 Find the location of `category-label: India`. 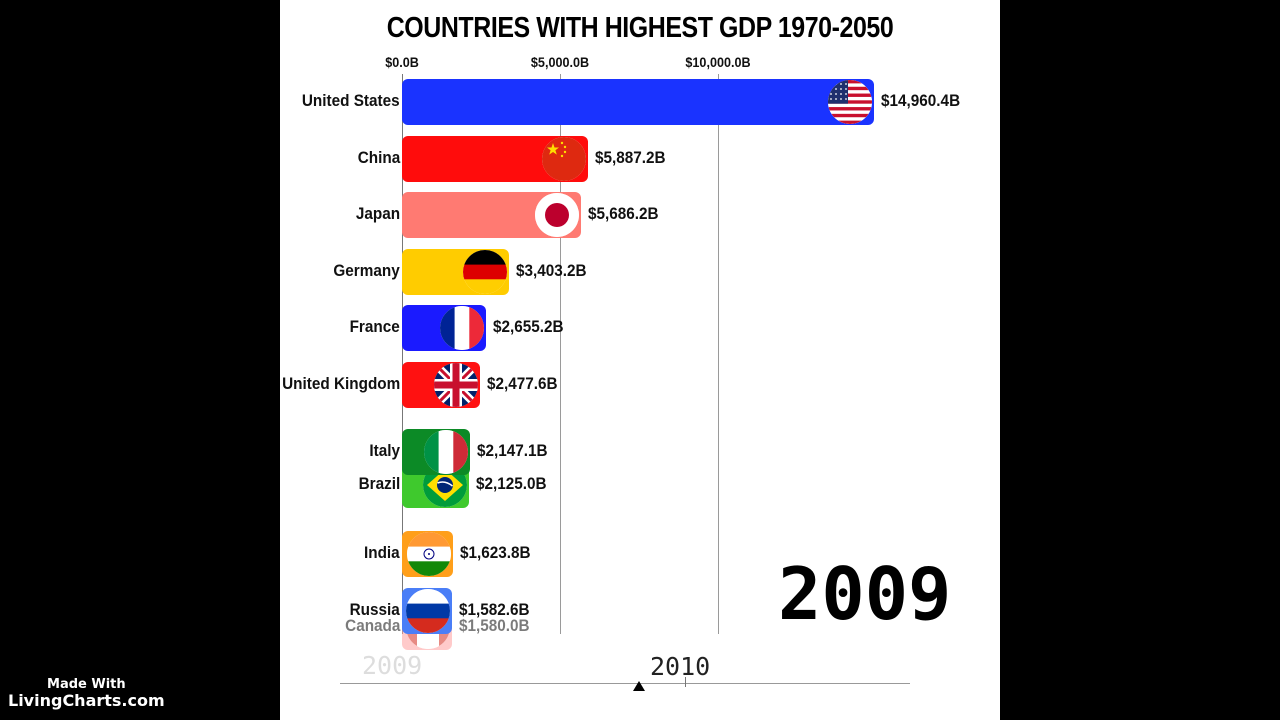

category-label: India is located at coordinates (382, 552).